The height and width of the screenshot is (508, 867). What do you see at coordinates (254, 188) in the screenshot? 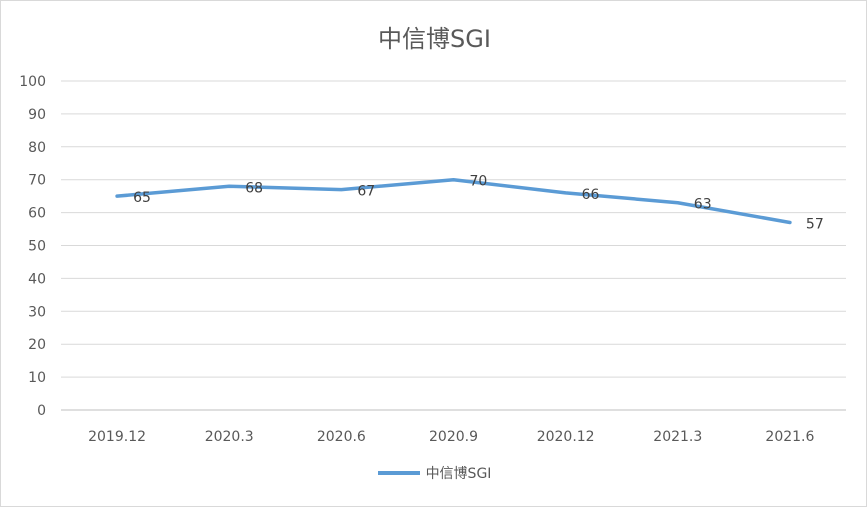
I see `data-label: 68` at bounding box center [254, 188].